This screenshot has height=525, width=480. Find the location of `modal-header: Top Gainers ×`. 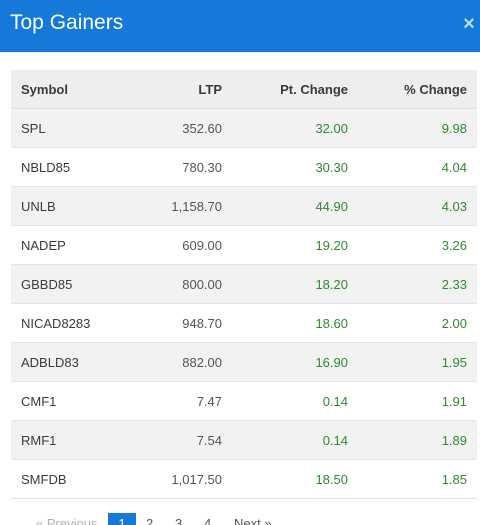

modal-header: Top Gainers × is located at coordinates (240, 26).